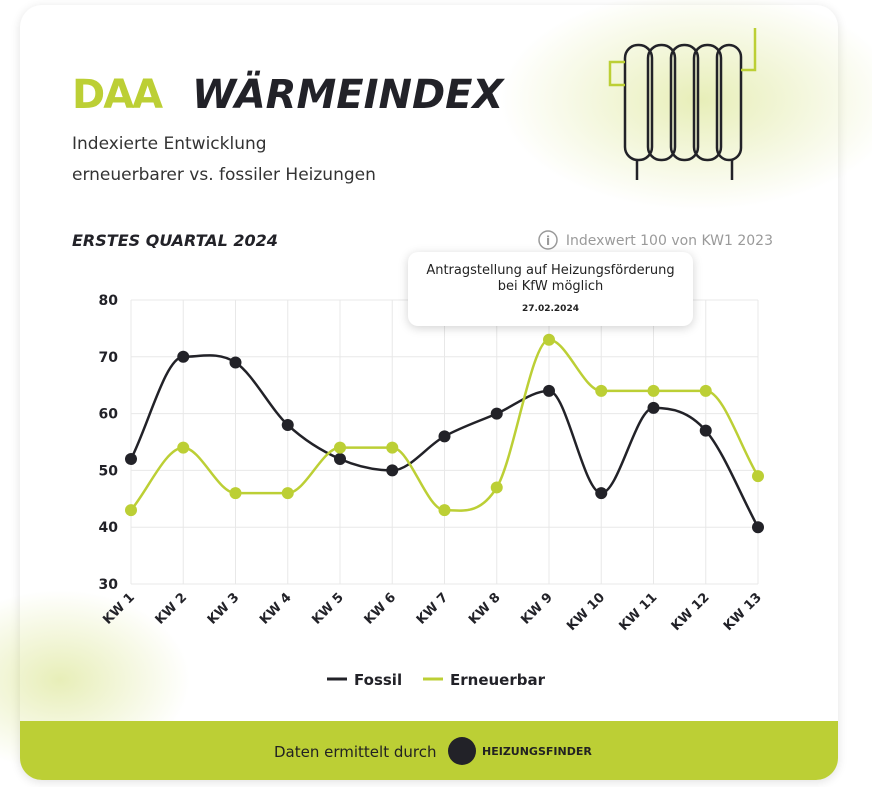  What do you see at coordinates (109, 301) in the screenshot?
I see `y-tick-label: 80` at bounding box center [109, 301].